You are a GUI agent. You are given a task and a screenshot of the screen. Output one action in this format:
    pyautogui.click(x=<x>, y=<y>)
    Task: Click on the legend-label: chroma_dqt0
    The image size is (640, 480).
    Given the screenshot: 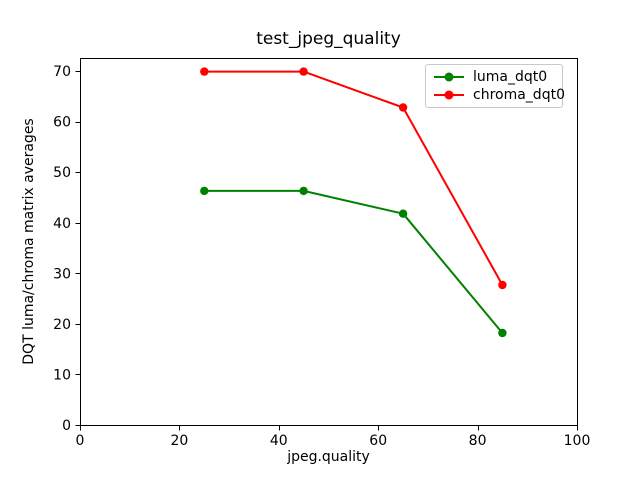 What is the action you would take?
    pyautogui.click(x=519, y=94)
    